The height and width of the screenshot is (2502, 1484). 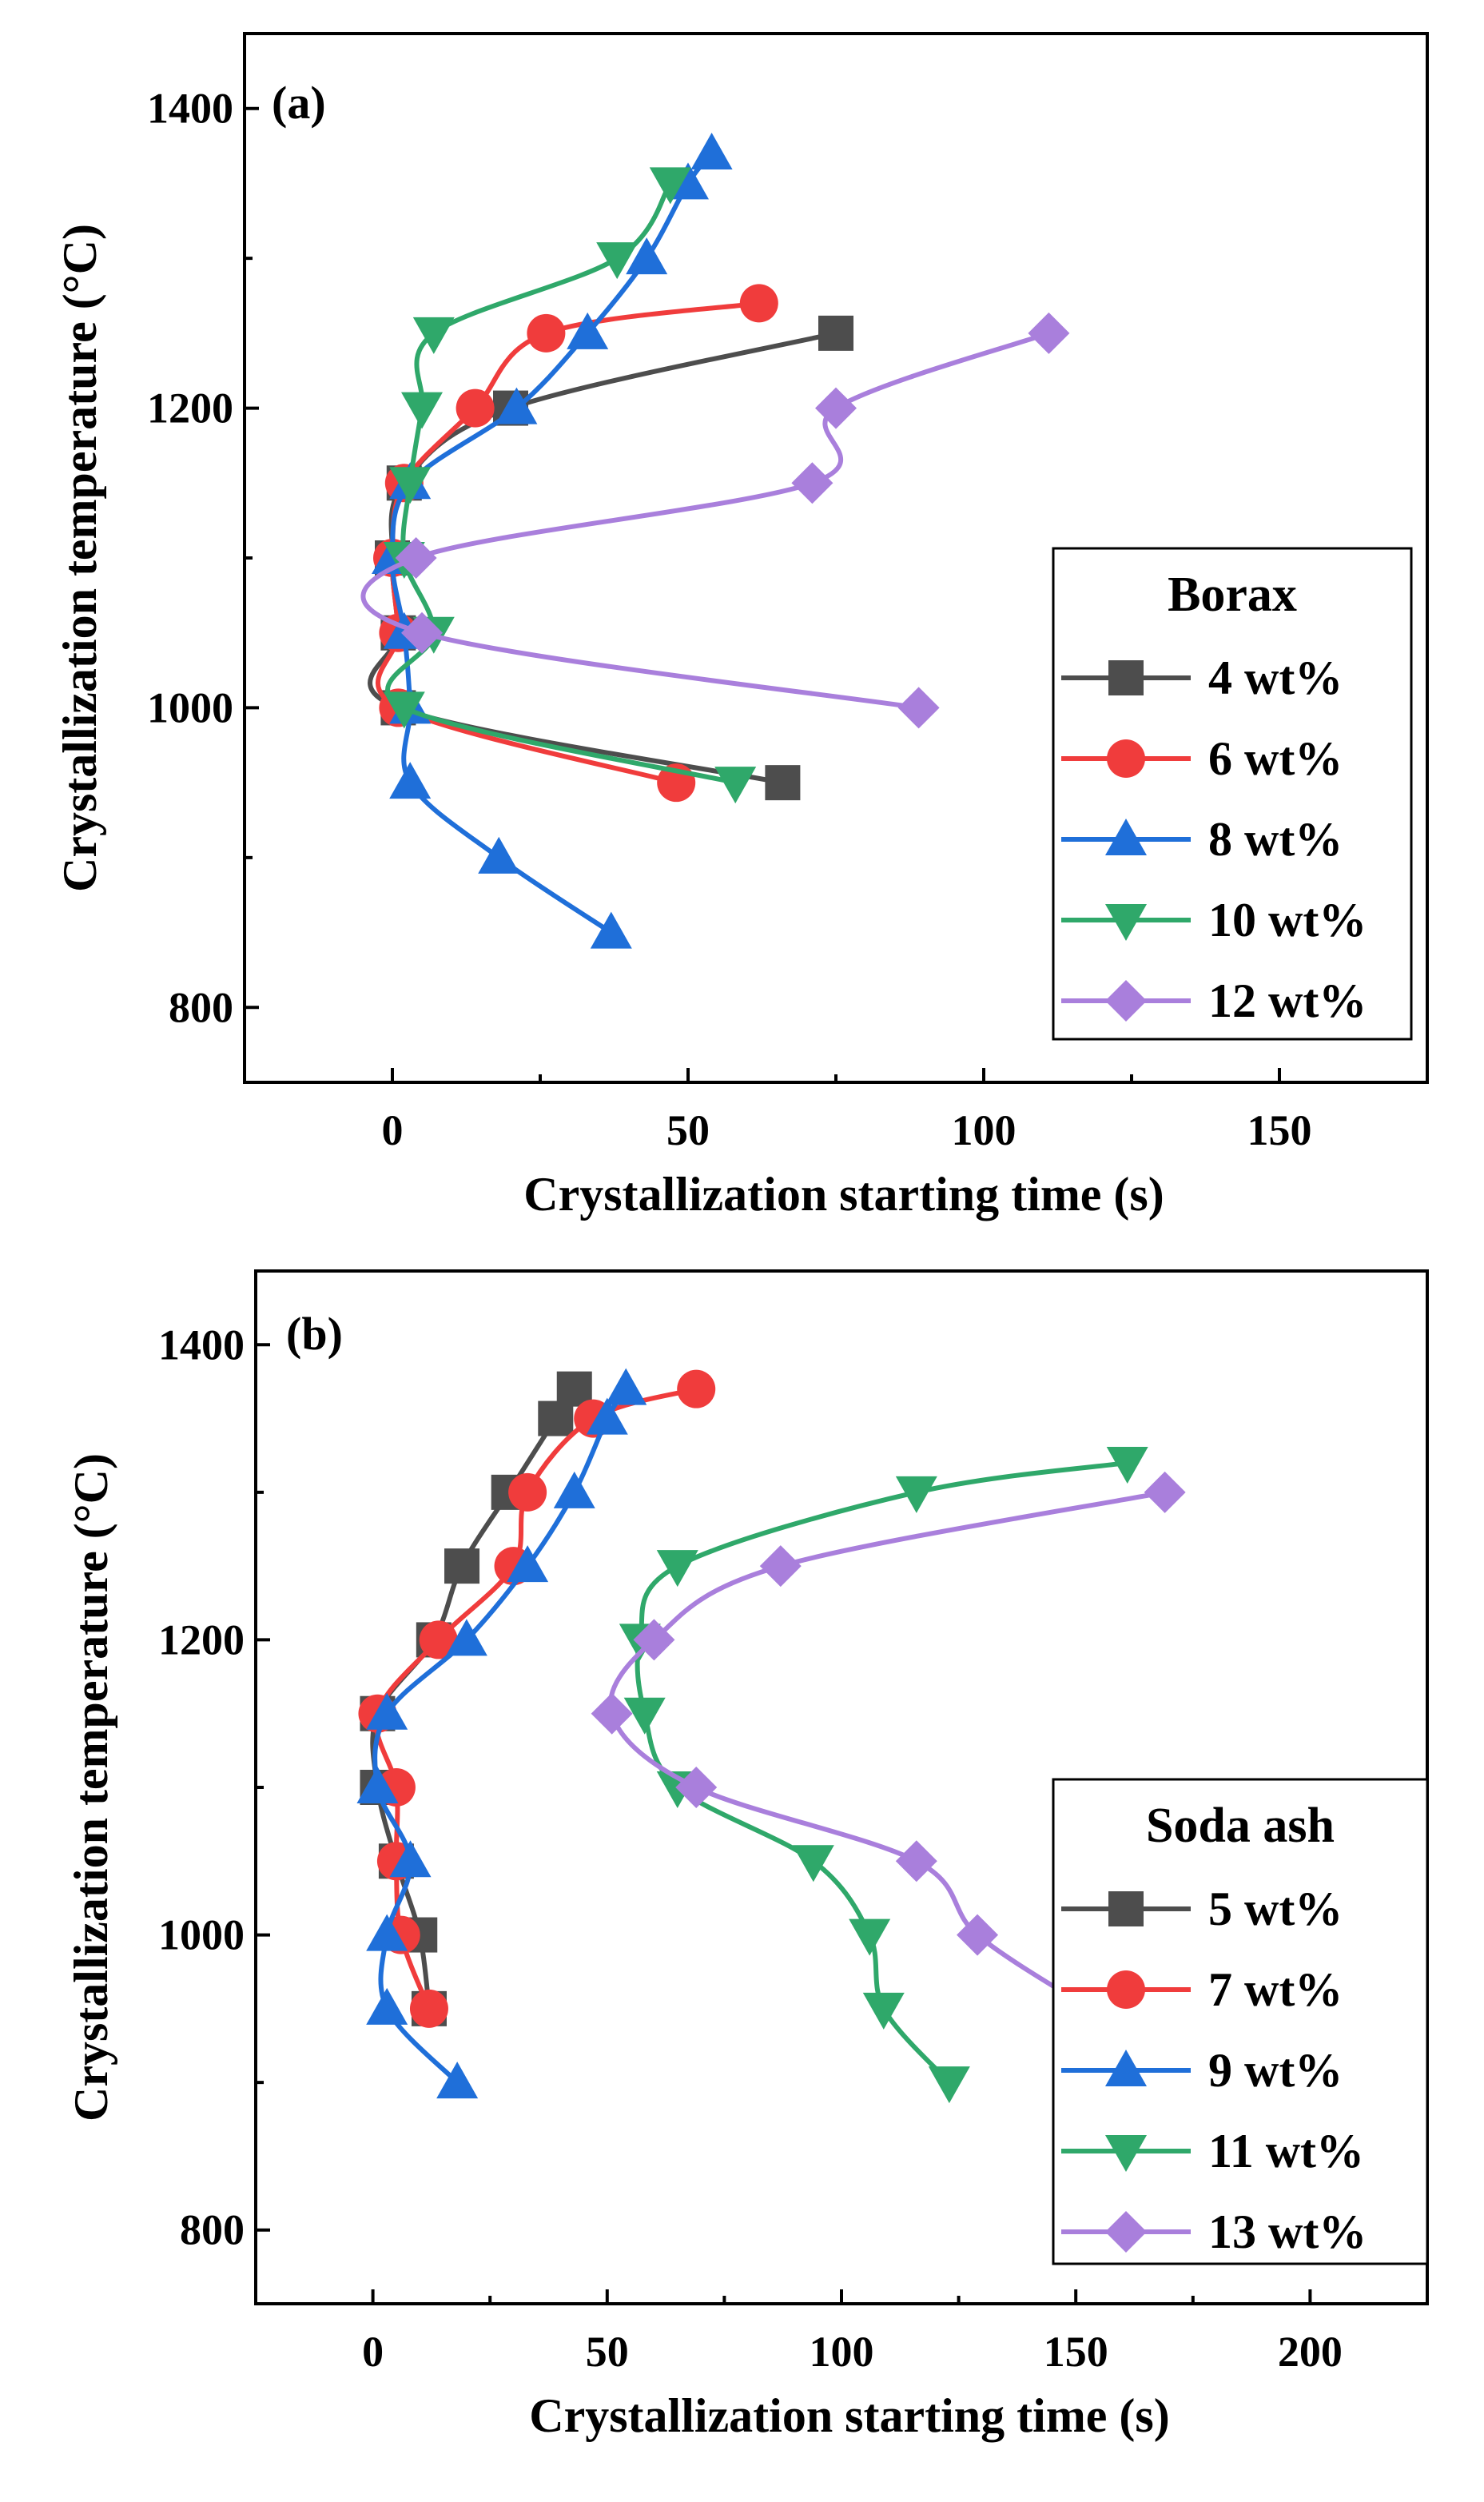 I want to click on series-4-wt-, so click(x=610, y=558).